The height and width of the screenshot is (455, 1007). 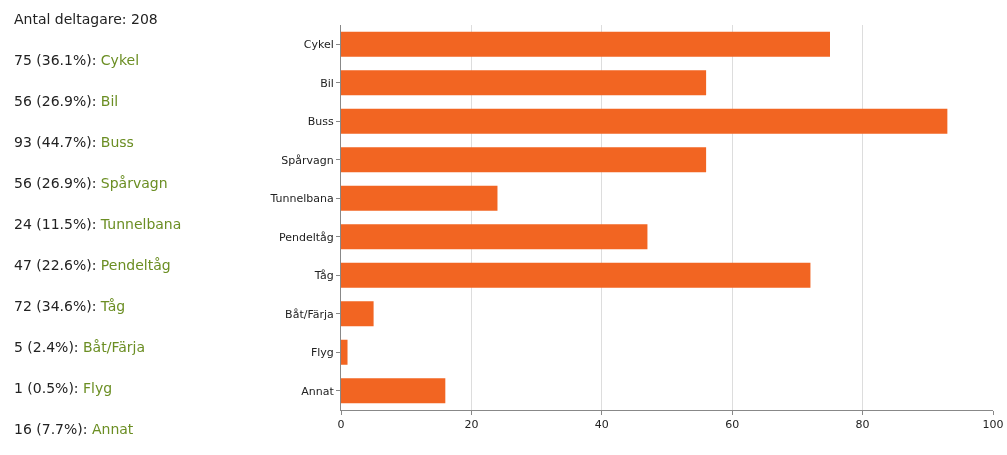 What do you see at coordinates (318, 391) in the screenshot?
I see `y-tick-label: Annat` at bounding box center [318, 391].